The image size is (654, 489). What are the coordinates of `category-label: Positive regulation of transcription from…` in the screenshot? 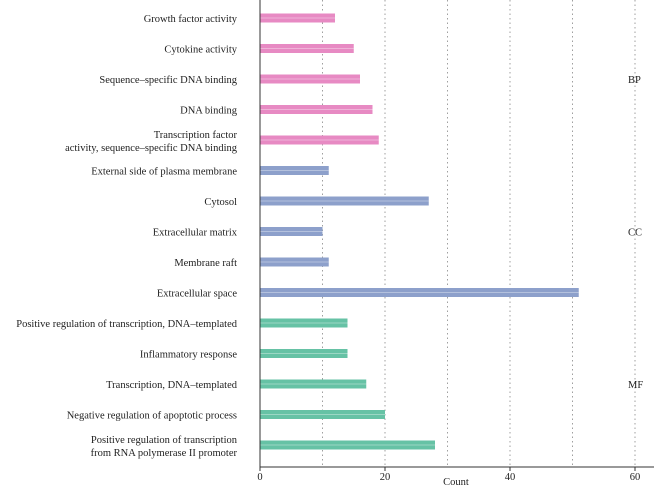 It's located at (164, 447).